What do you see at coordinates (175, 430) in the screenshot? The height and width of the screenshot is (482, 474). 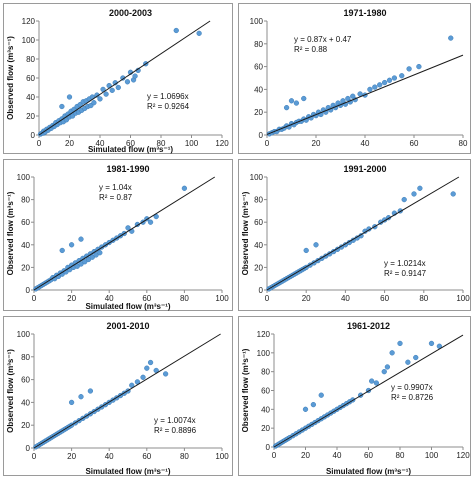 I see `r-squared: R² = 0.8896` at bounding box center [175, 430].